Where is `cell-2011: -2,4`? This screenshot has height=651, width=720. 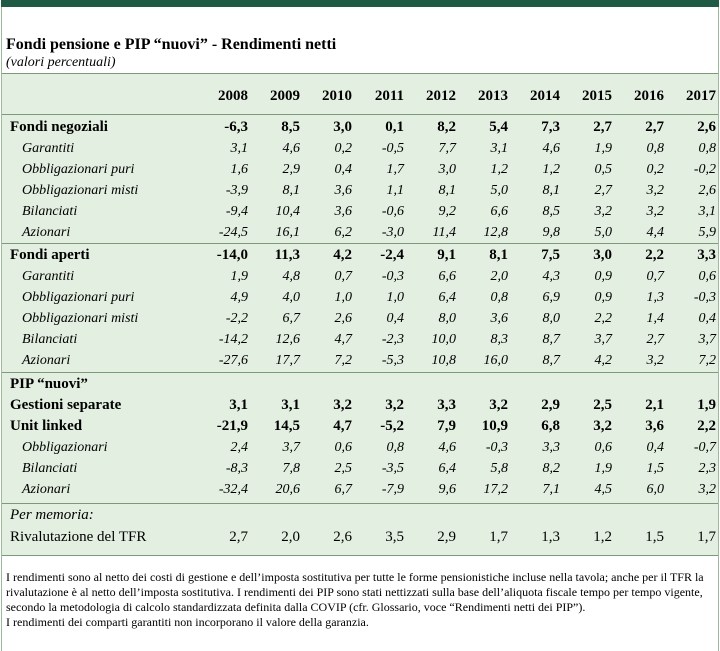
cell-2011: -2,4 is located at coordinates (392, 255).